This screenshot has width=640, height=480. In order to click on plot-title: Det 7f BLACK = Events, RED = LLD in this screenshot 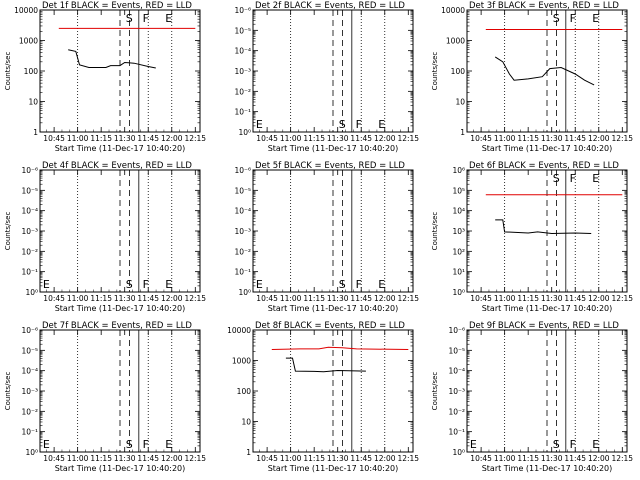, I will do `click(117, 326)`.